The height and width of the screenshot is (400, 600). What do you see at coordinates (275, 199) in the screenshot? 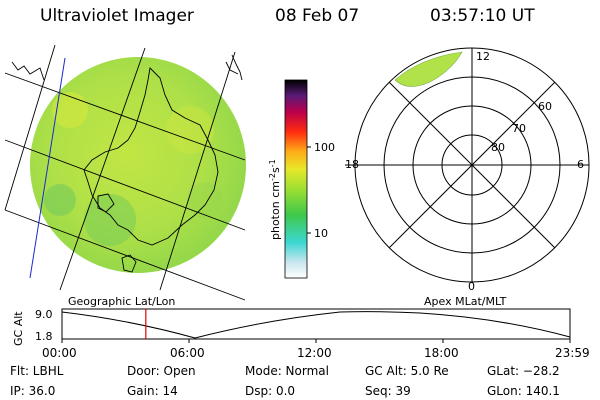
I see `colorbar-units: photon cm-2s-1` at bounding box center [275, 199].